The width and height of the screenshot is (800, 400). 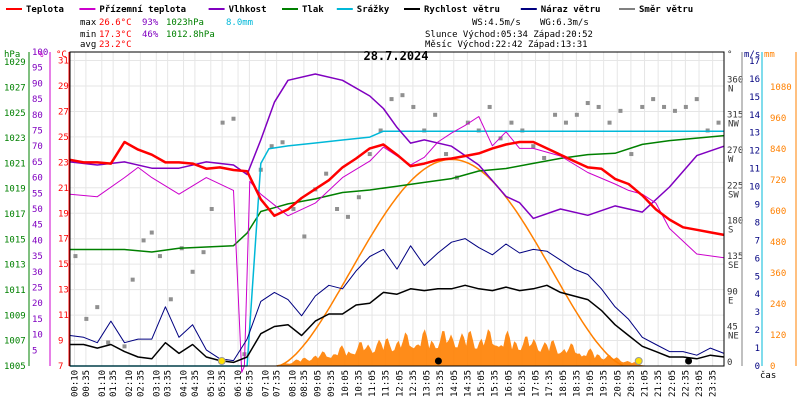 What do you see at coordinates (37, 132) in the screenshot?
I see `pct-tick-label: 75` at bounding box center [37, 132].